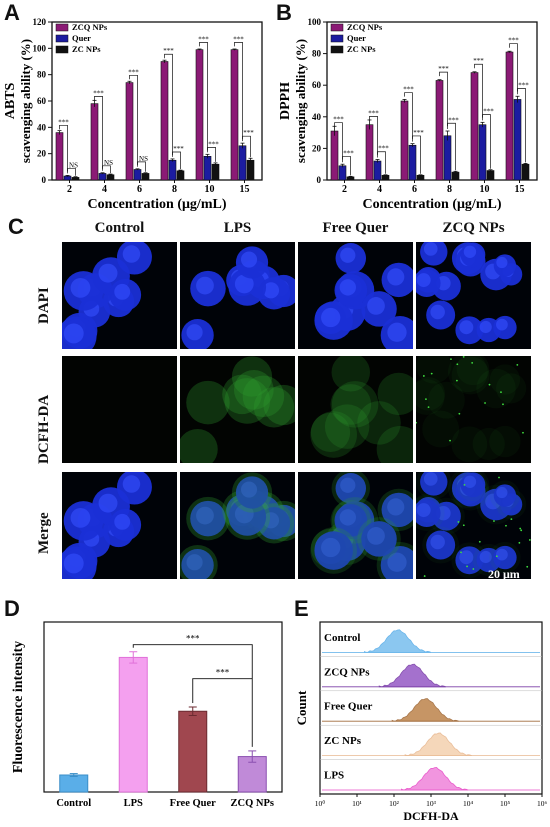 This screenshot has height=827, width=550. Describe the element at coordinates (145, 177) in the screenshot. I see `chart-a-bar-zc-nps` at that location.